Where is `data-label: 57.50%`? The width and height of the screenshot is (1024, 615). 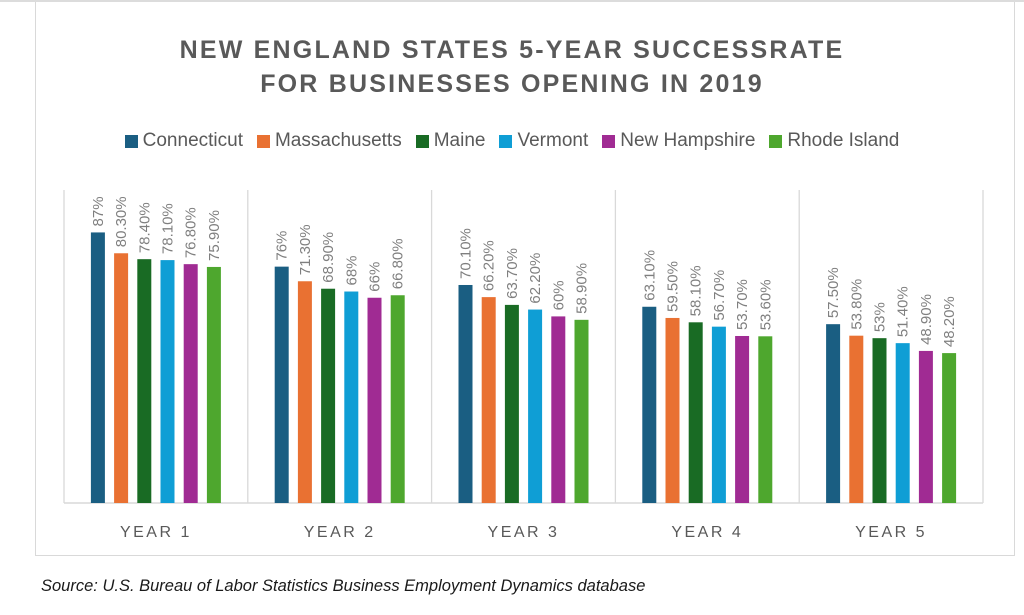 data-label: 57.50% is located at coordinates (833, 292).